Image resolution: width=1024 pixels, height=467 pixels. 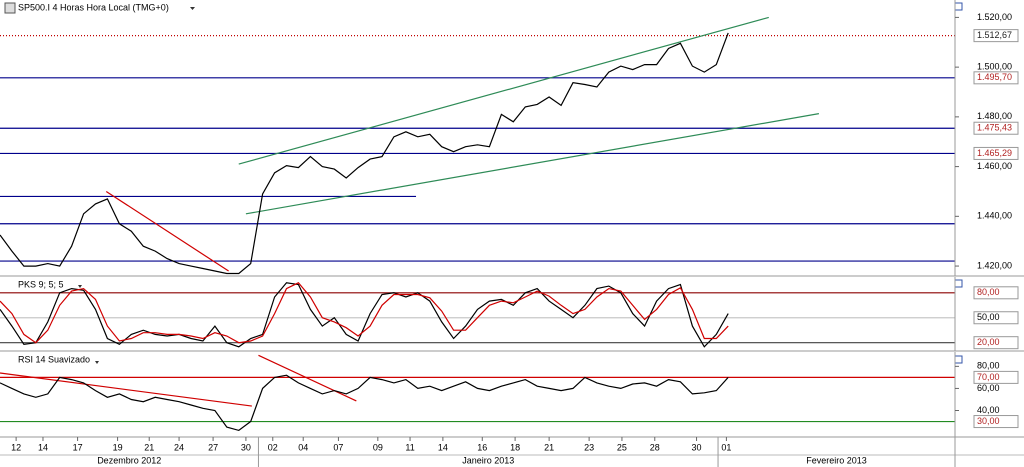 What do you see at coordinates (988, 377) in the screenshot?
I see `level-label: 70,00` at bounding box center [988, 377].